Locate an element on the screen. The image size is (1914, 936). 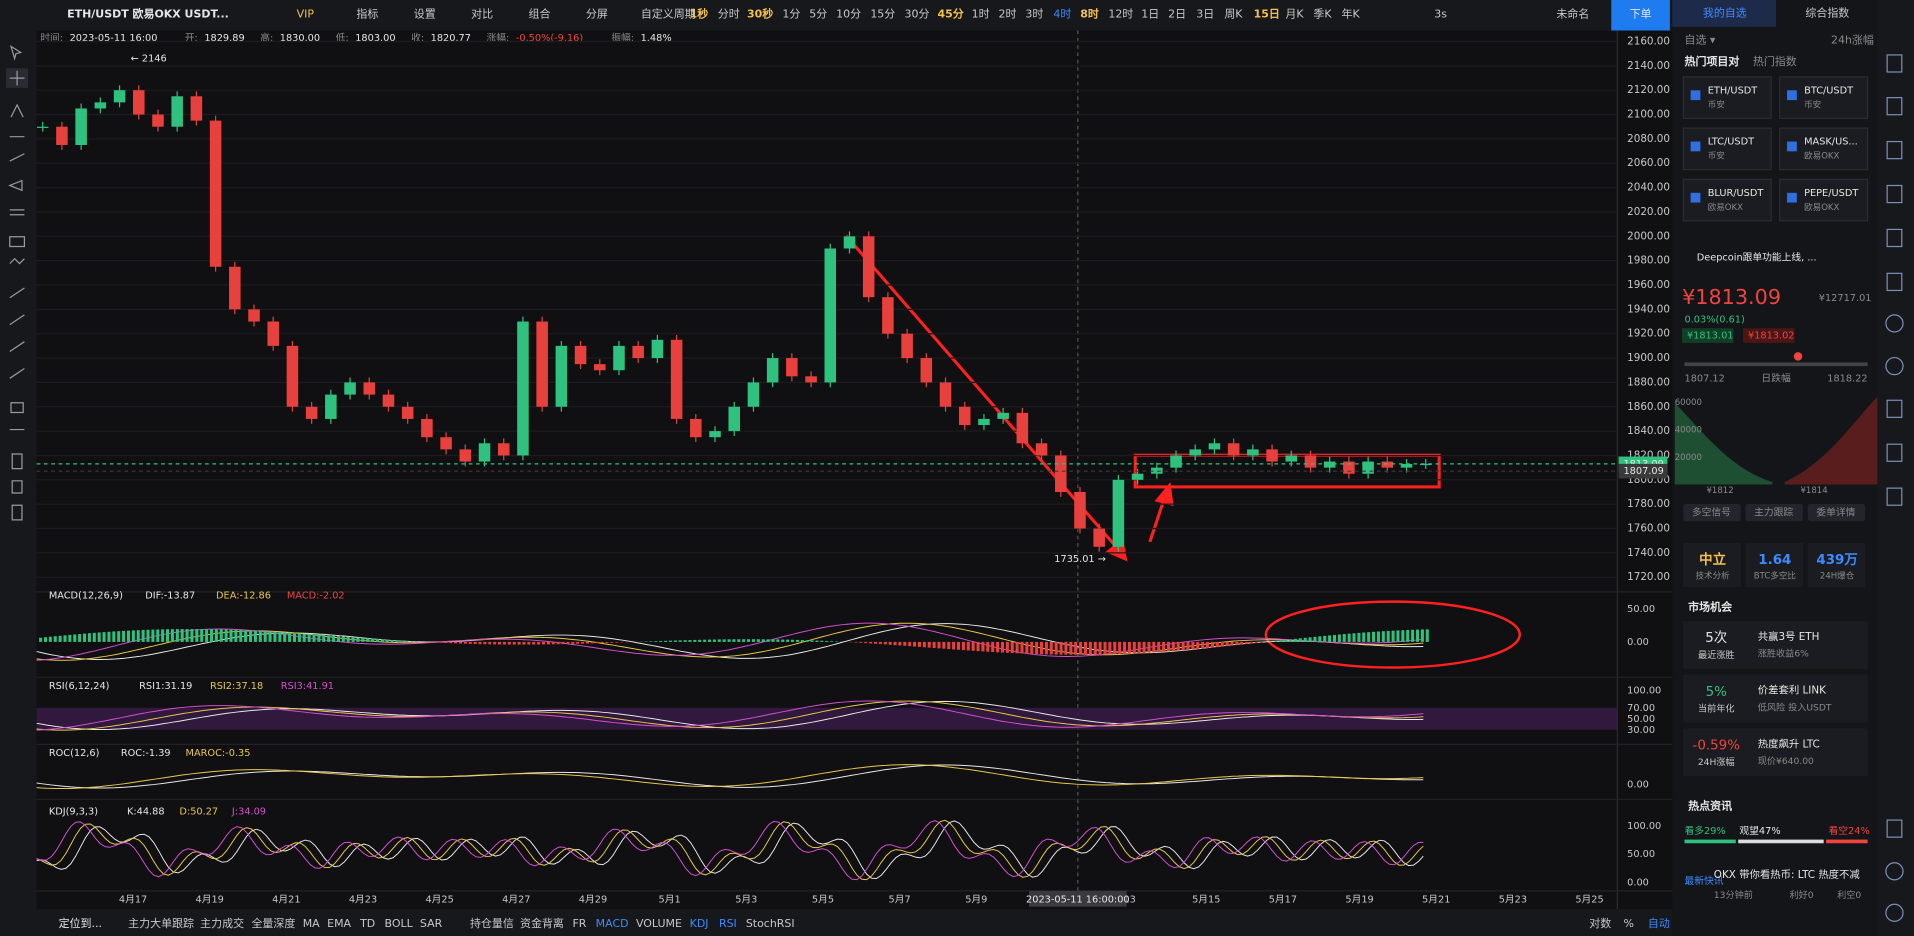
bottom-item: 全量深度 is located at coordinates (273, 923).